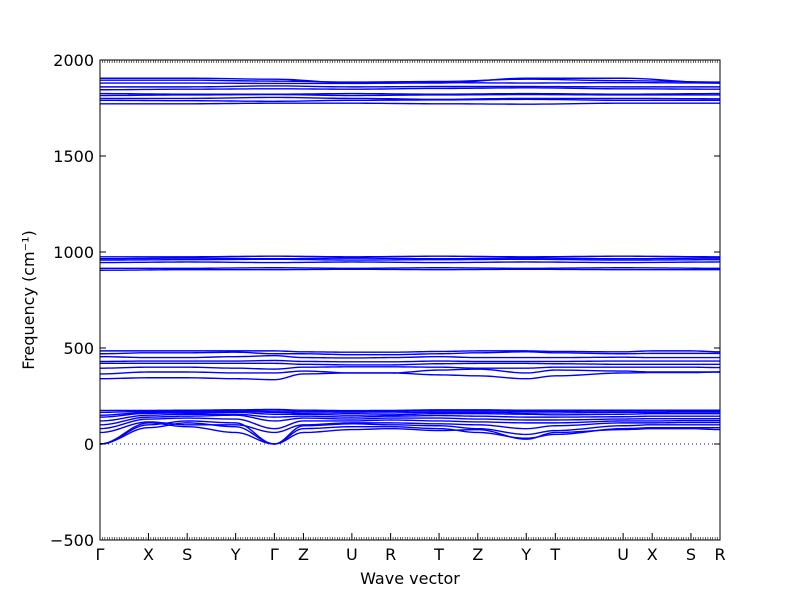  I want to click on y-tick-label: 0, so click(89, 444).